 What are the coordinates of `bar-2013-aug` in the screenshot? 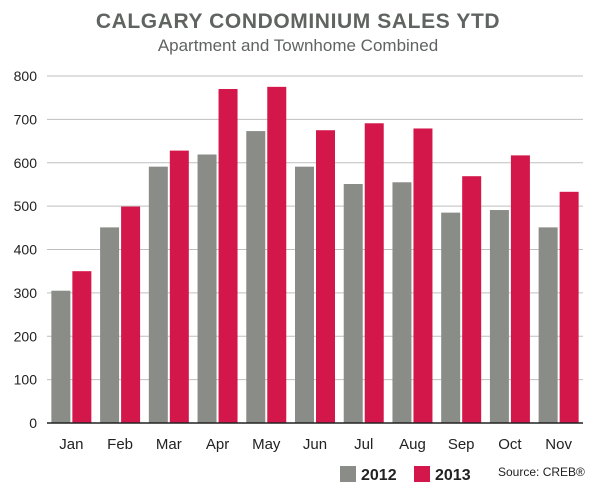 It's located at (423, 275).